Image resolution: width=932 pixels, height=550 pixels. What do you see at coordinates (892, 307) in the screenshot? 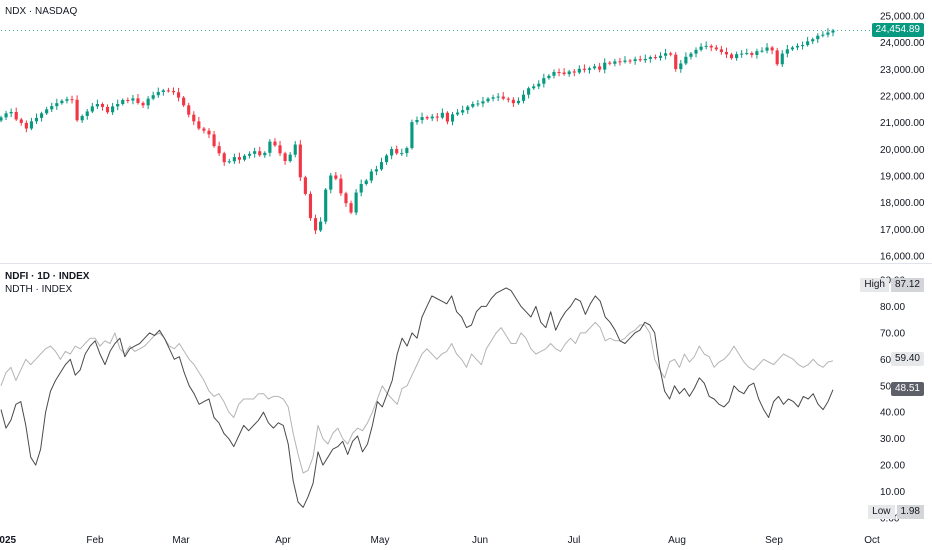
I see `indicator-tick-label: 80.00` at bounding box center [892, 307].